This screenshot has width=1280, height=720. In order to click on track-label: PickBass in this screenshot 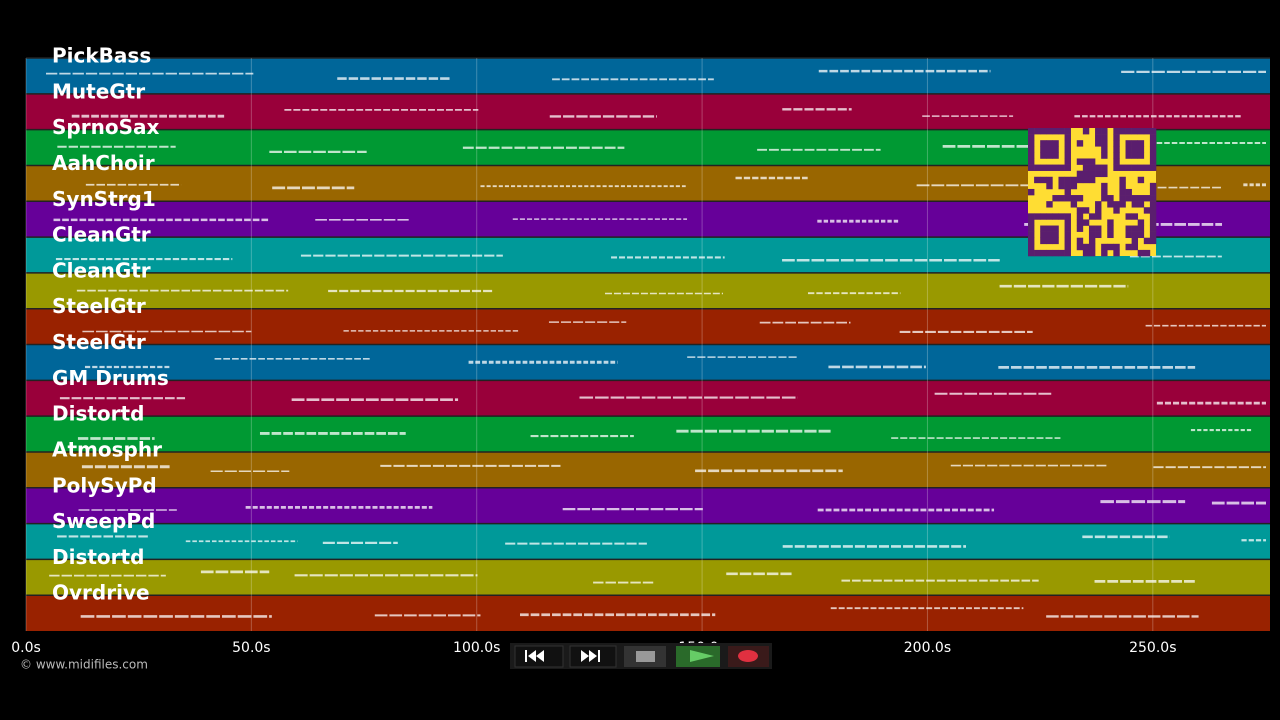, I will do `click(101, 56)`.